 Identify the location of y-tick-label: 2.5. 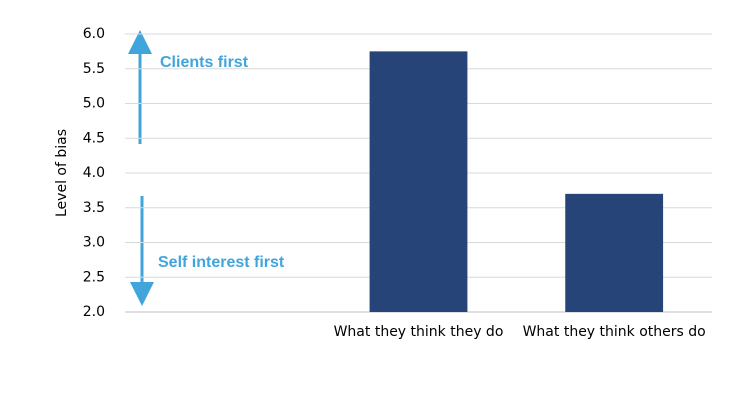
(94, 277).